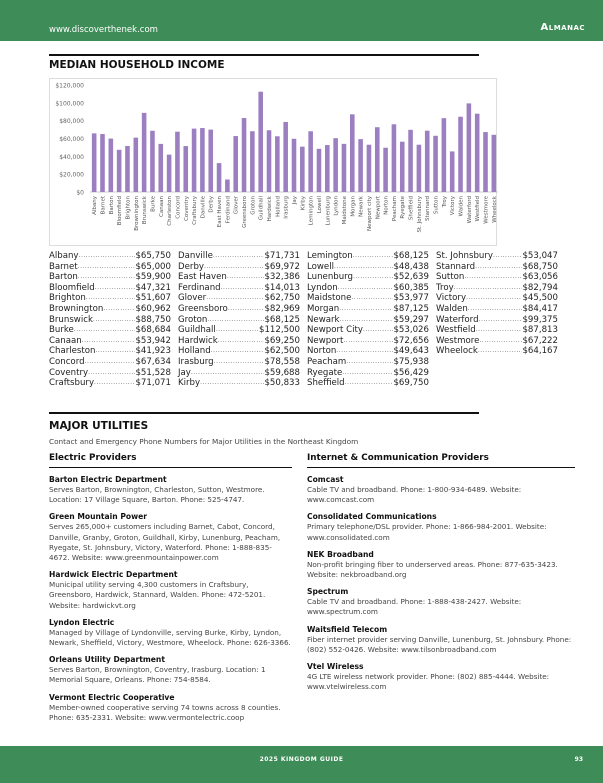 The width and height of the screenshot is (603, 783). I want to click on income-value: $53,977, so click(411, 298).